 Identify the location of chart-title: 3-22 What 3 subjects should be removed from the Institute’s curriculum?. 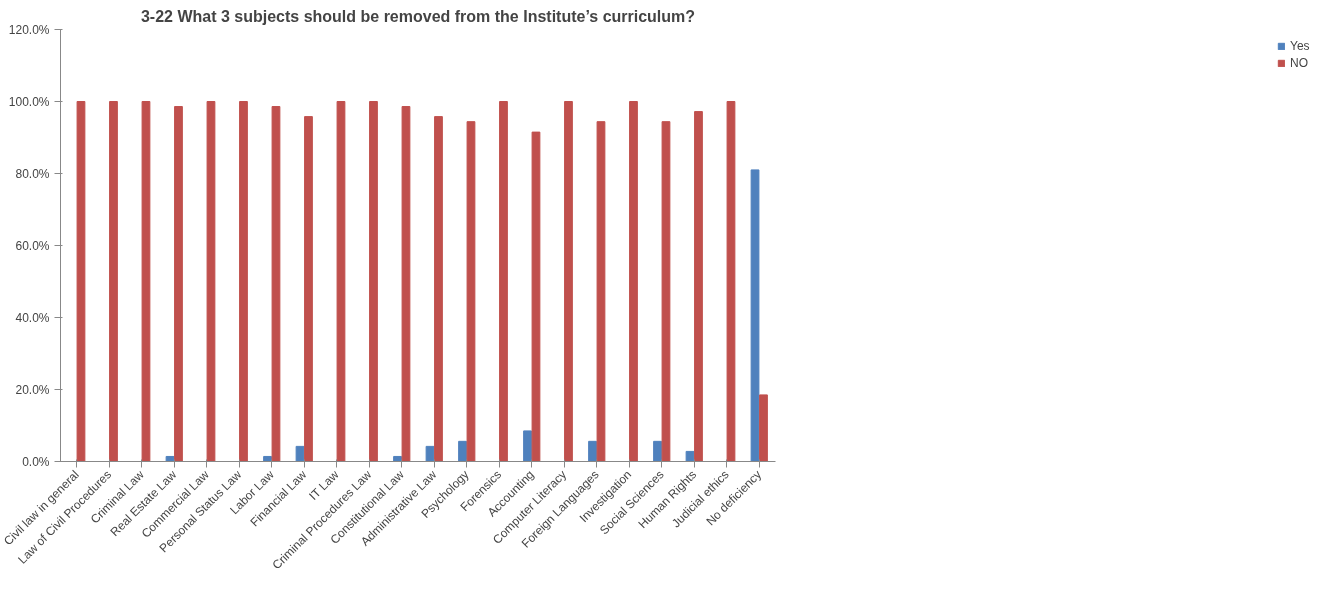
(418, 16).